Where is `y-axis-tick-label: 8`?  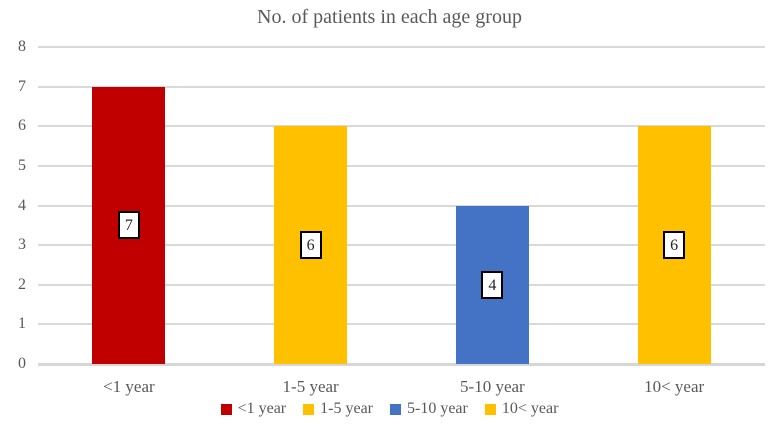
y-axis-tick-label: 8 is located at coordinates (22, 46).